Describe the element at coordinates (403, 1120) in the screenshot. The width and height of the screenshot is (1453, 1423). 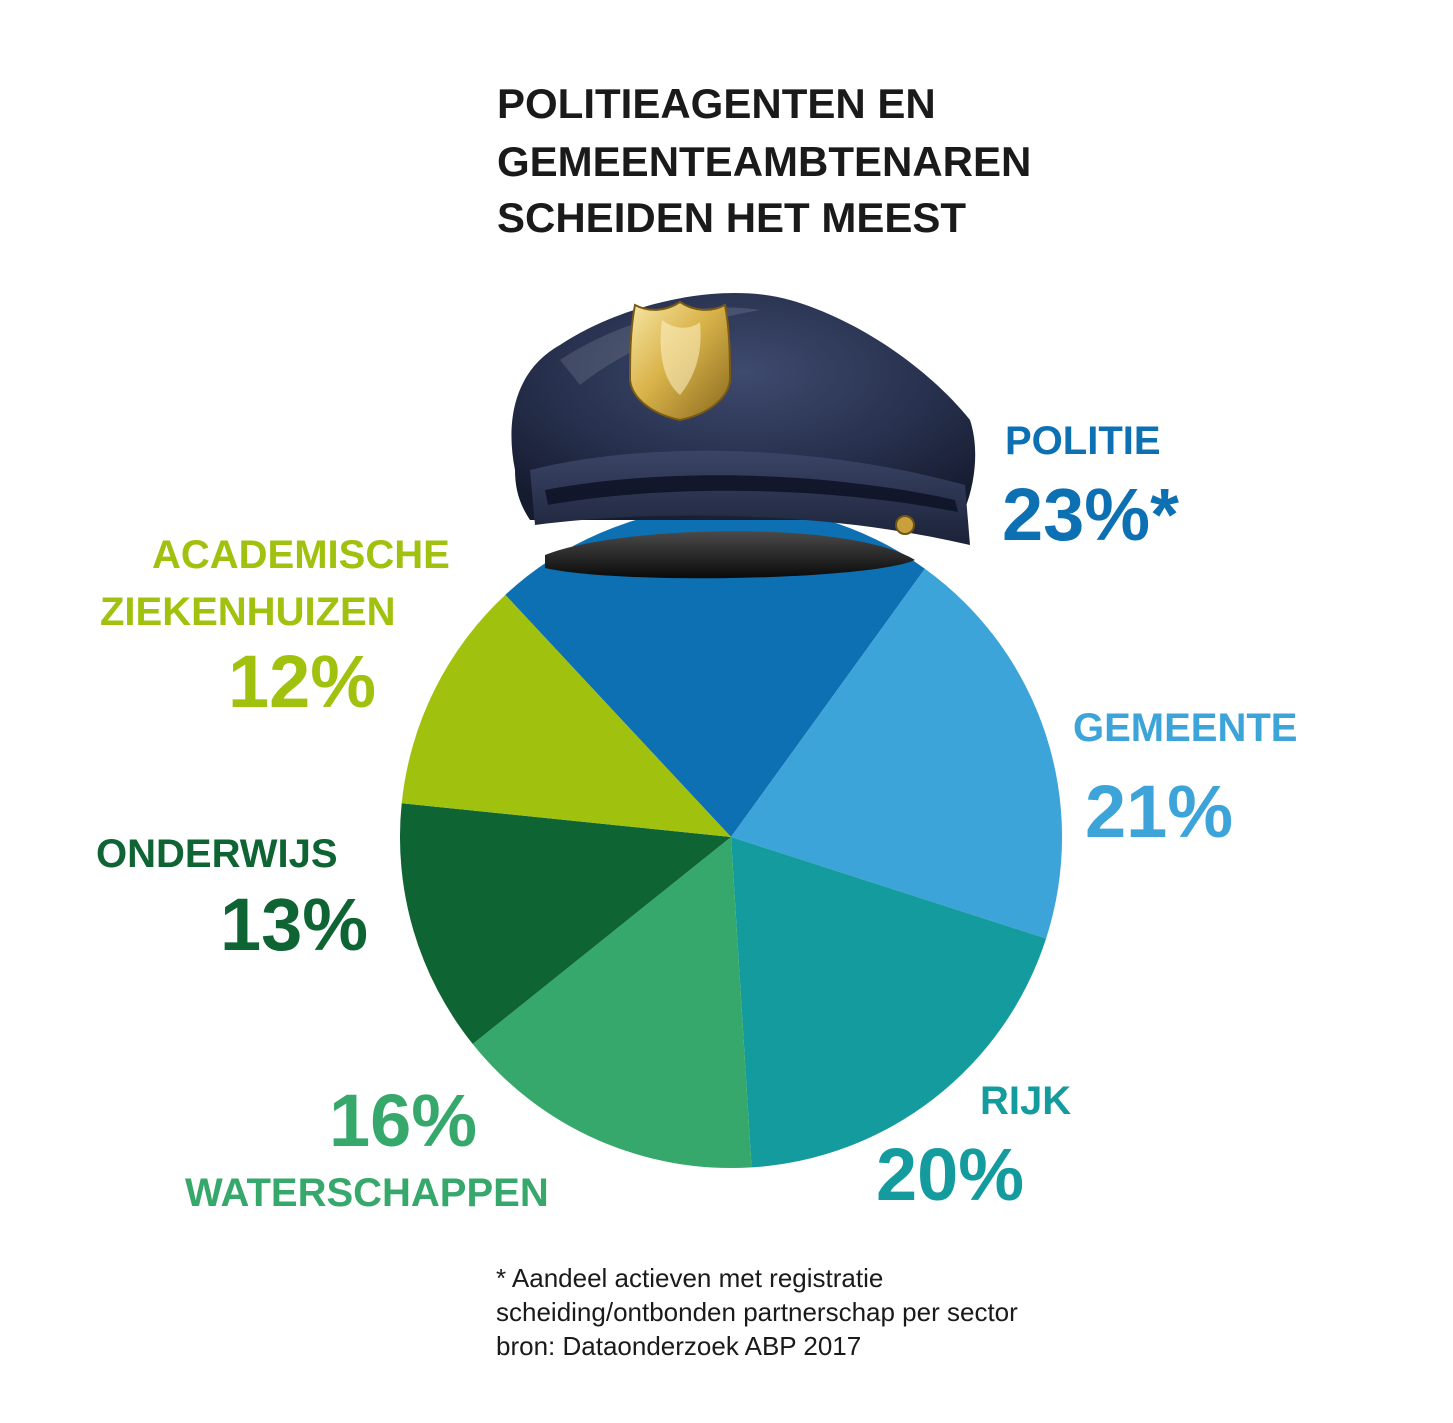
I see `slice-value-waterschappen: 16%` at that location.